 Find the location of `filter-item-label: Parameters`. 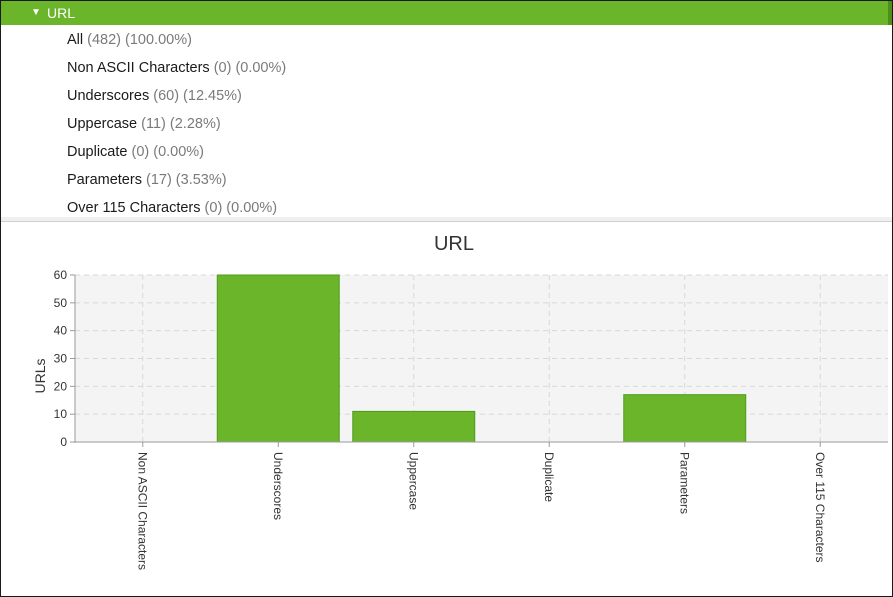

filter-item-label: Parameters is located at coordinates (104, 180).